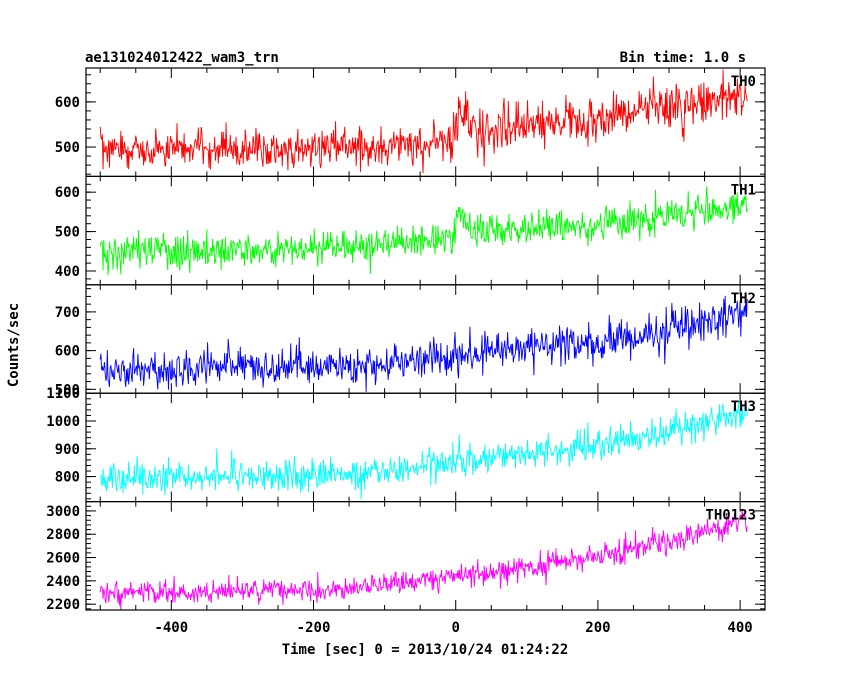  What do you see at coordinates (171, 628) in the screenshot?
I see `x-tick-label: -400` at bounding box center [171, 628].